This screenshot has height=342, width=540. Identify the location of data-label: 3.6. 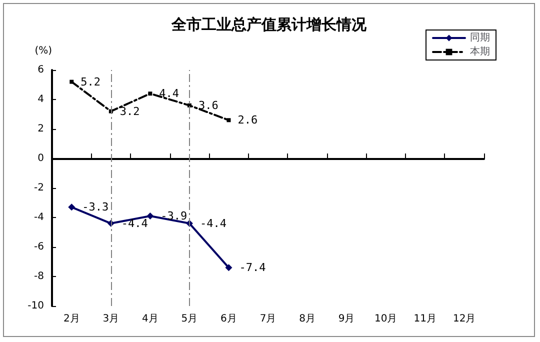
(208, 105).